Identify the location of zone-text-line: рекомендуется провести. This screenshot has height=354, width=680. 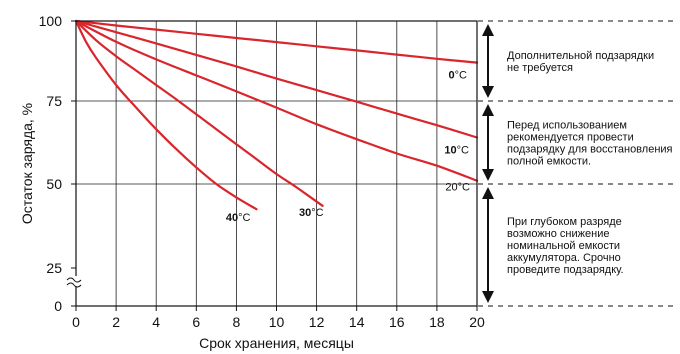
(570, 138).